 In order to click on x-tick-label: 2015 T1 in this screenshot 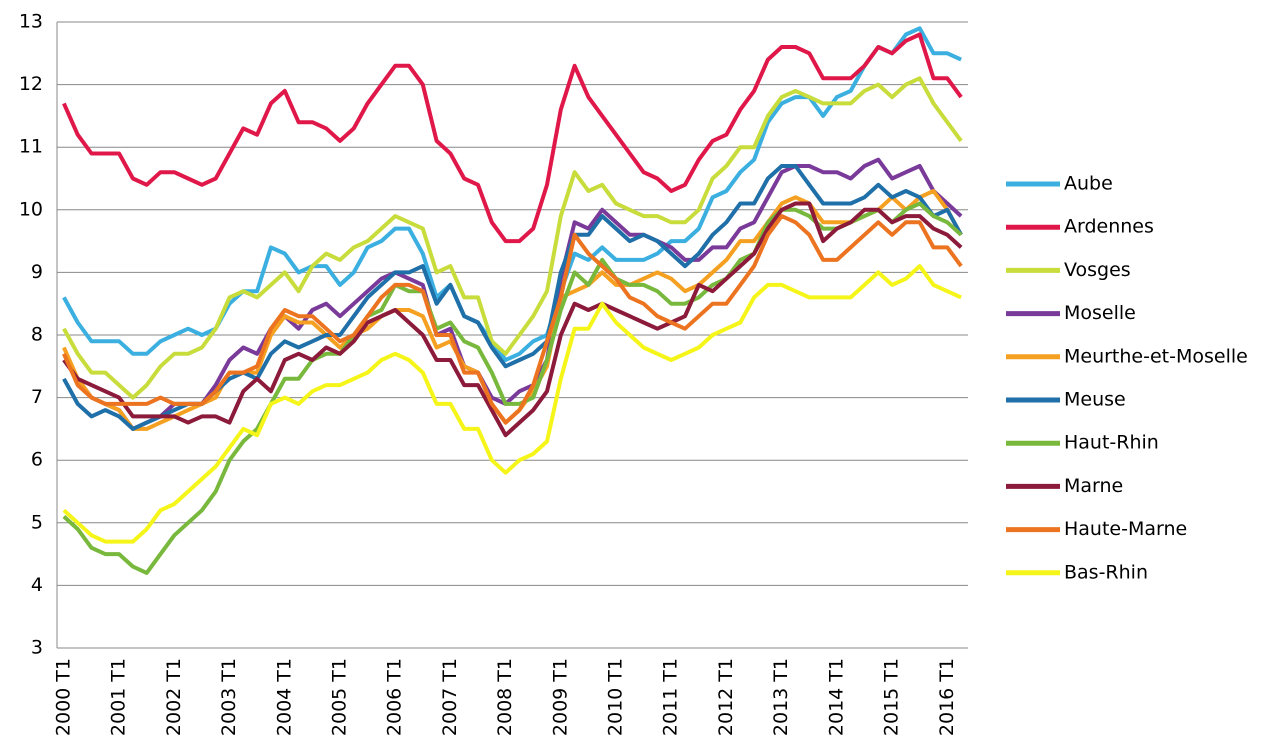, I will do `click(892, 697)`.